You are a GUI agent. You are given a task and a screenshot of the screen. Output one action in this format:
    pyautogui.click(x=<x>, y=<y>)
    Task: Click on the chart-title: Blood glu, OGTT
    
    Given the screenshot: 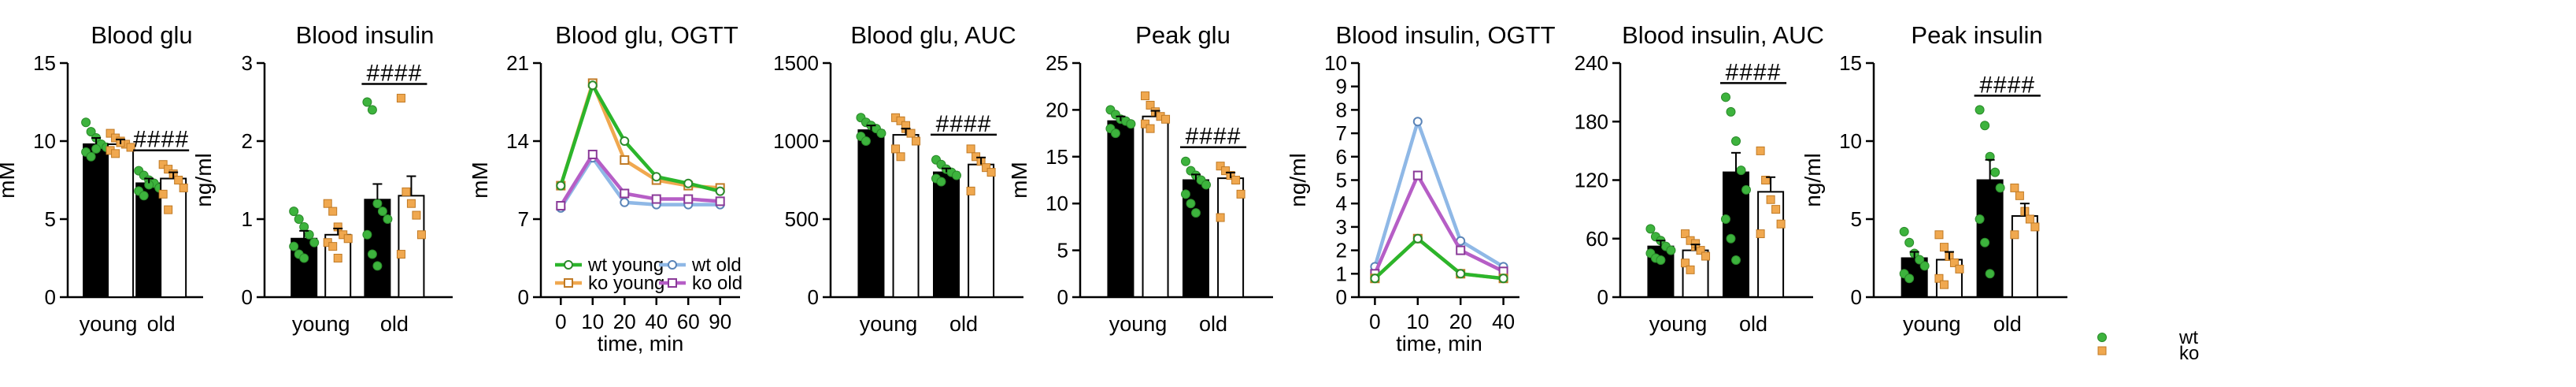 What is the action you would take?
    pyautogui.click(x=646, y=35)
    